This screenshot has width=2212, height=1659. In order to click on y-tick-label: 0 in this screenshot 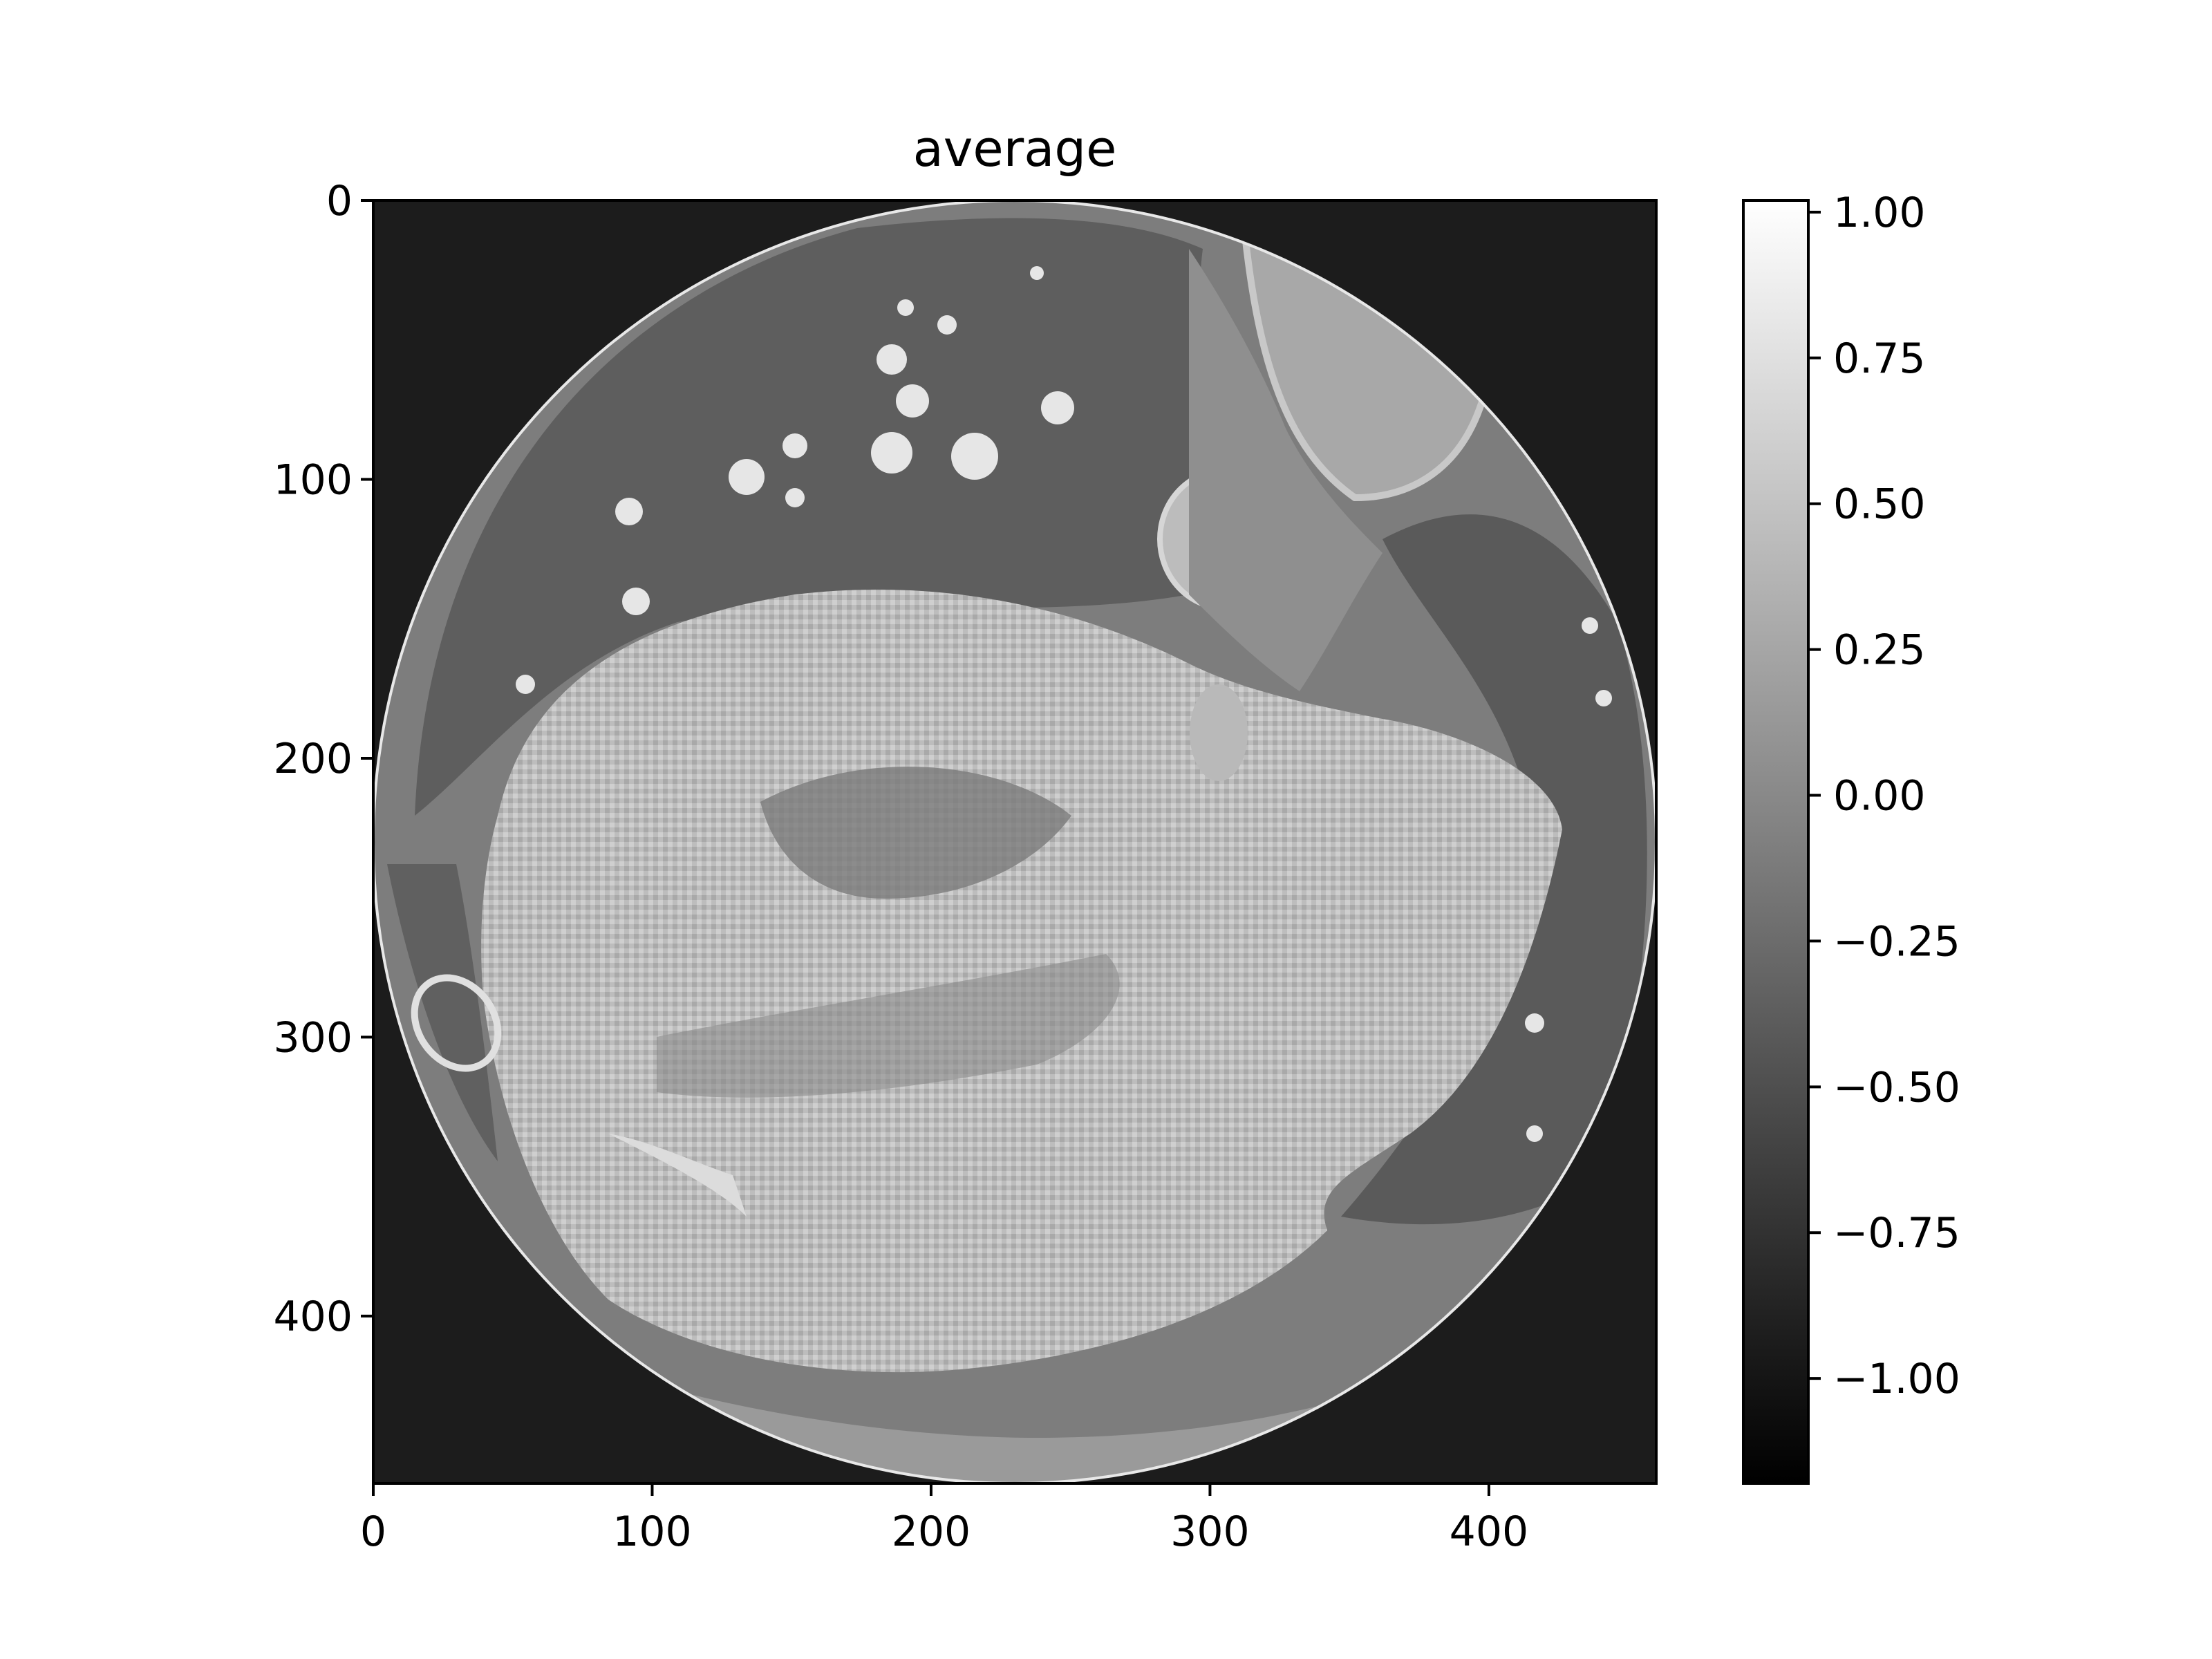, I will do `click(339, 201)`.